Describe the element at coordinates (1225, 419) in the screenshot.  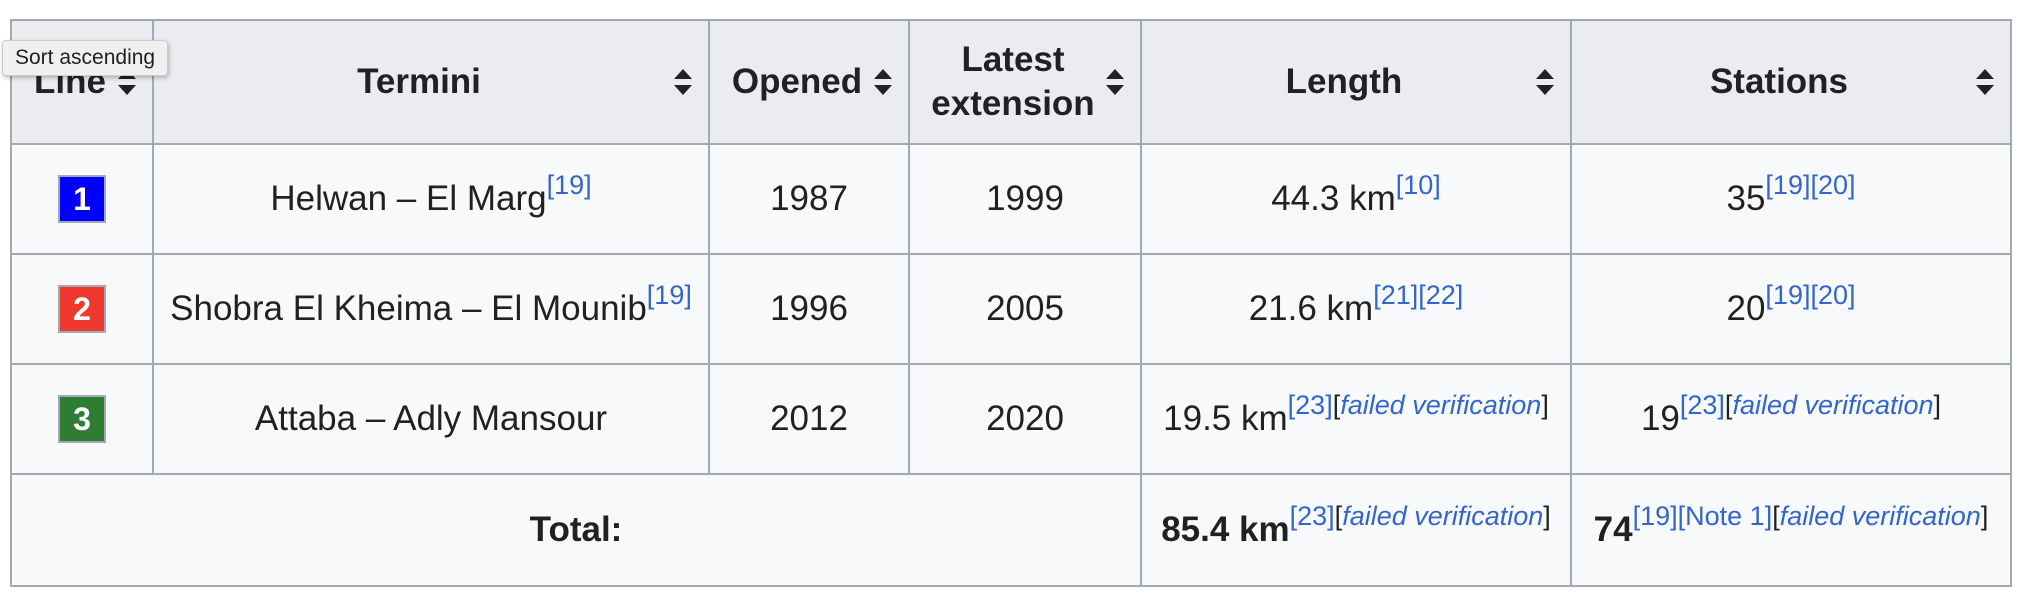
I see `length-value: 19.5 km` at that location.